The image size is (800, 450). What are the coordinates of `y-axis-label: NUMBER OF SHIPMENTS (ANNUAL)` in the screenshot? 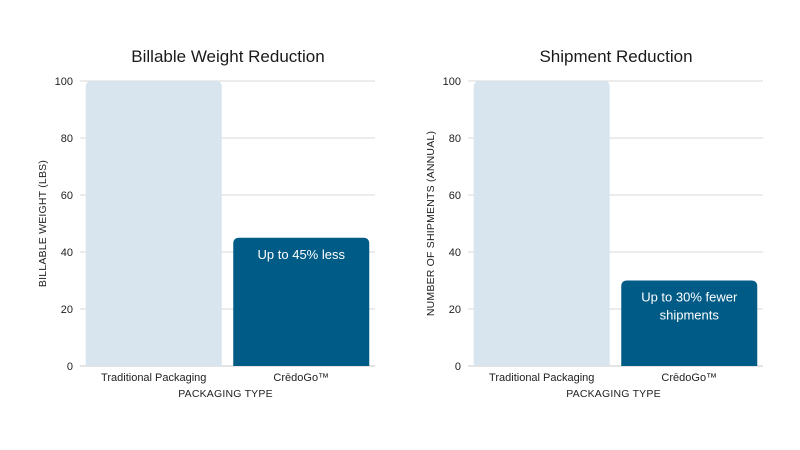 It's located at (431, 223).